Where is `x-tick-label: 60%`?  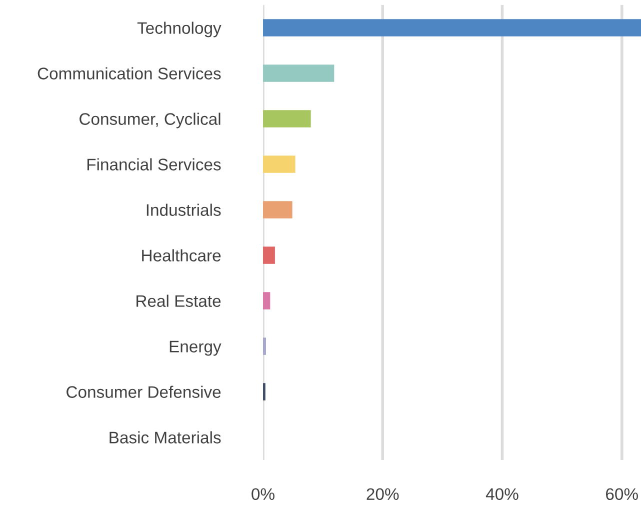 x-tick-label: 60% is located at coordinates (622, 494).